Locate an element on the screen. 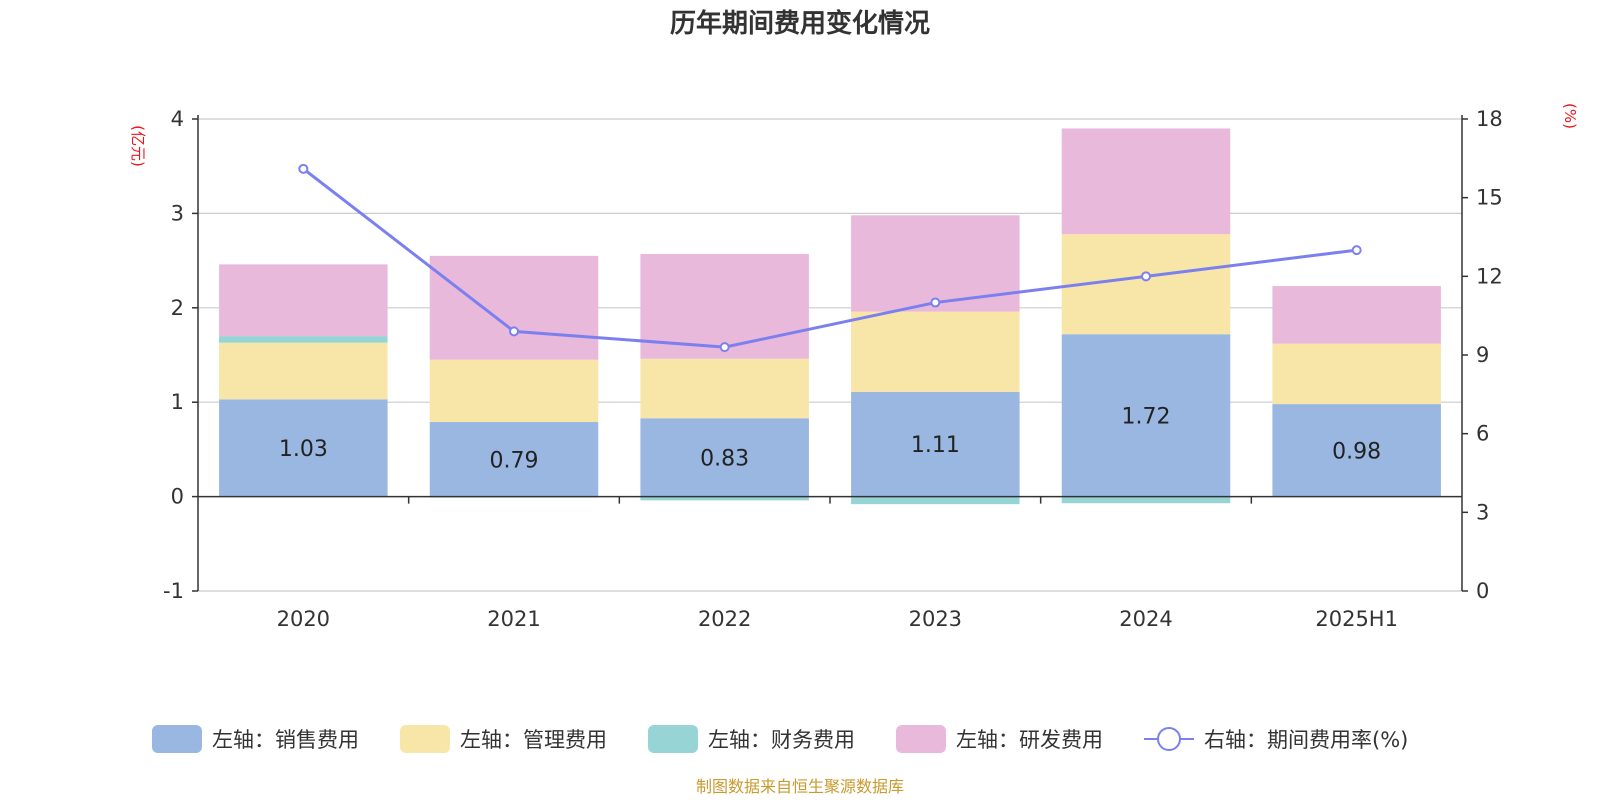 This screenshot has width=1600, height=800. data-label: 0.98 is located at coordinates (1356, 451).